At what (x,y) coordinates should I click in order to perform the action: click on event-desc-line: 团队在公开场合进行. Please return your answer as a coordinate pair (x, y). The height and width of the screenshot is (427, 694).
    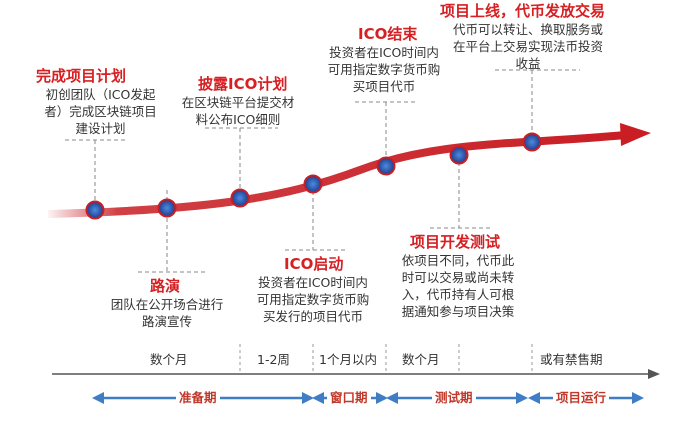
    Looking at the image, I should click on (167, 304).